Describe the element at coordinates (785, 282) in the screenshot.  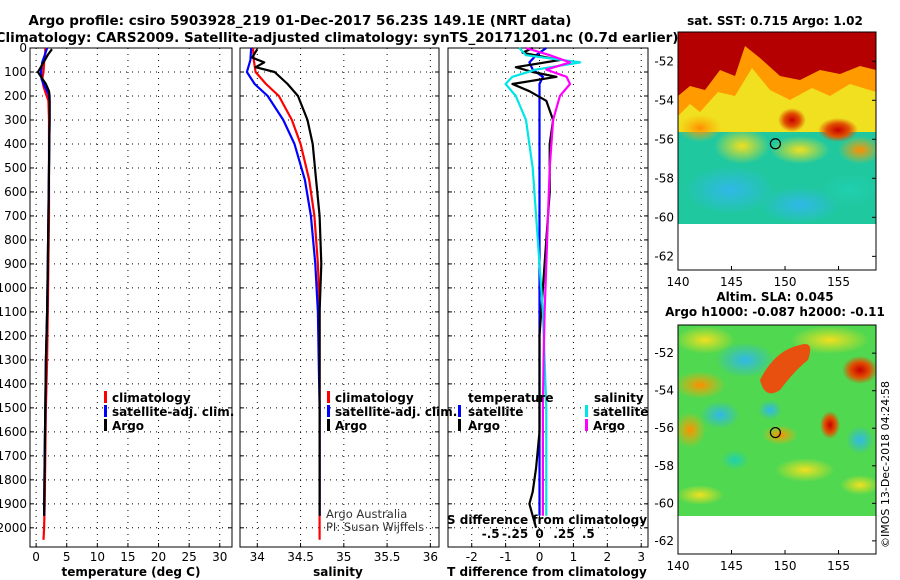
I see `lon-tick-label: 150` at that location.